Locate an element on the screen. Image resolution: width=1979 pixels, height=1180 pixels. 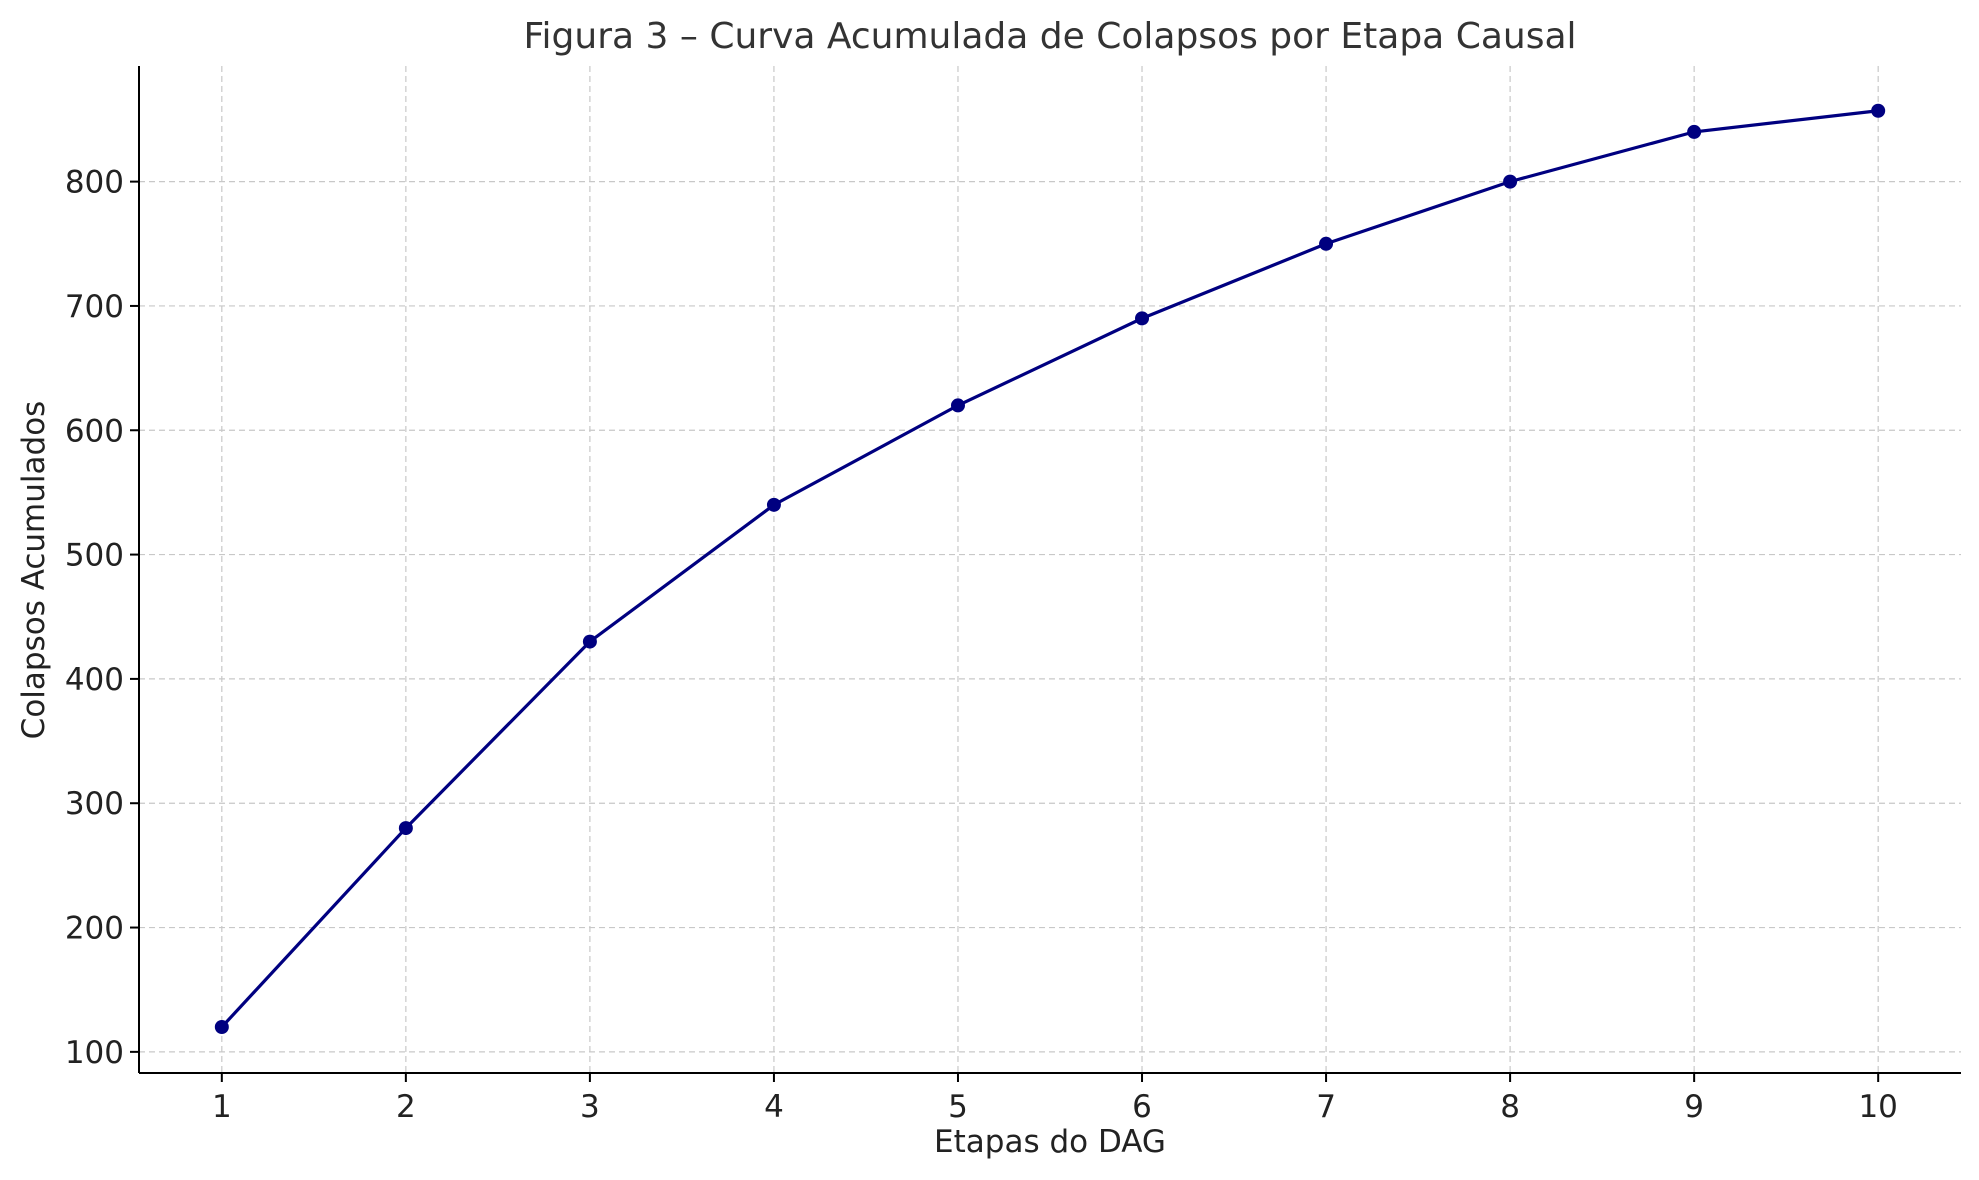
x-tick-label: 1 is located at coordinates (222, 1107).